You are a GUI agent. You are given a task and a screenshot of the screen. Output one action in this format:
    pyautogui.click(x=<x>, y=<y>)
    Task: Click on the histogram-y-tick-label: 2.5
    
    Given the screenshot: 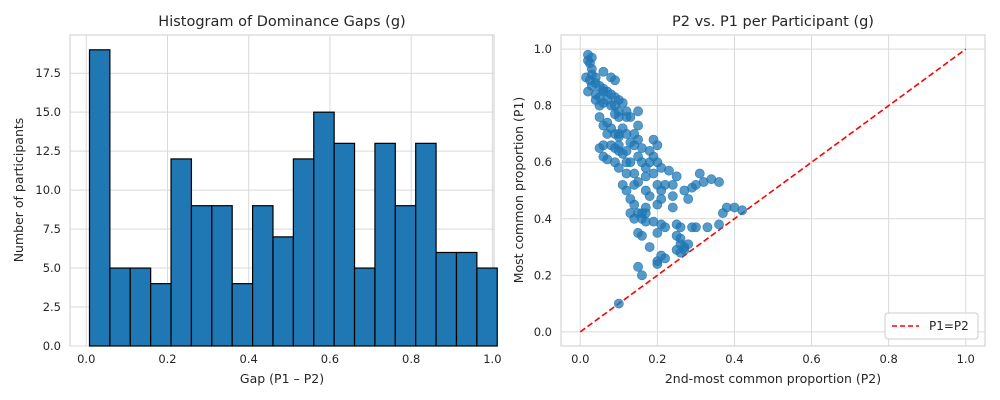 What is the action you would take?
    pyautogui.click(x=52, y=307)
    